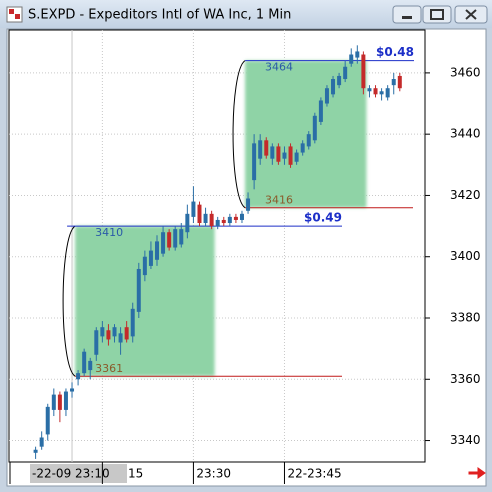 This screenshot has height=492, width=492. I want to click on y-tick-label: 3360, so click(465, 379).